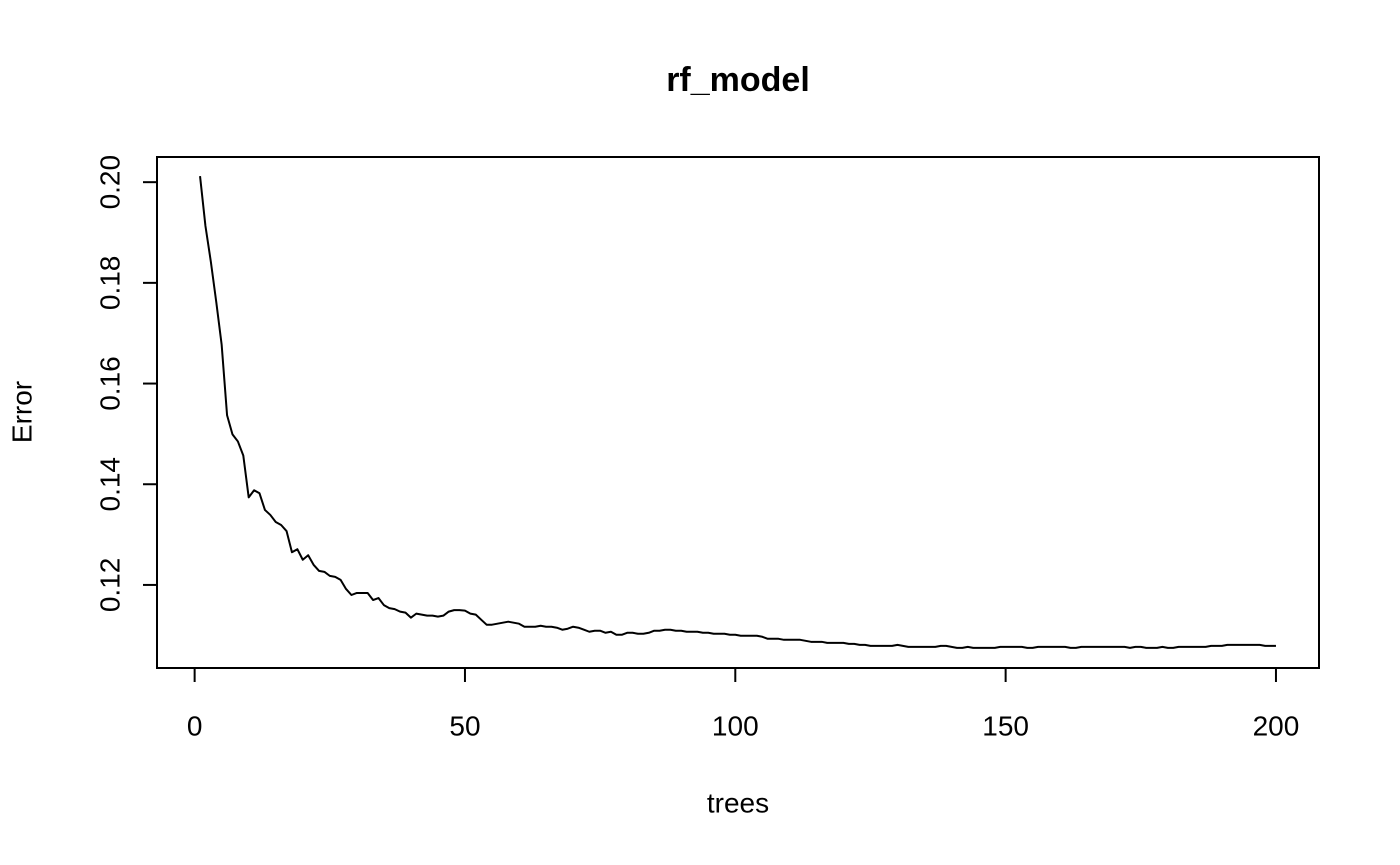  Describe the element at coordinates (109, 383) in the screenshot. I see `y-tick-label: 0.16` at that location.